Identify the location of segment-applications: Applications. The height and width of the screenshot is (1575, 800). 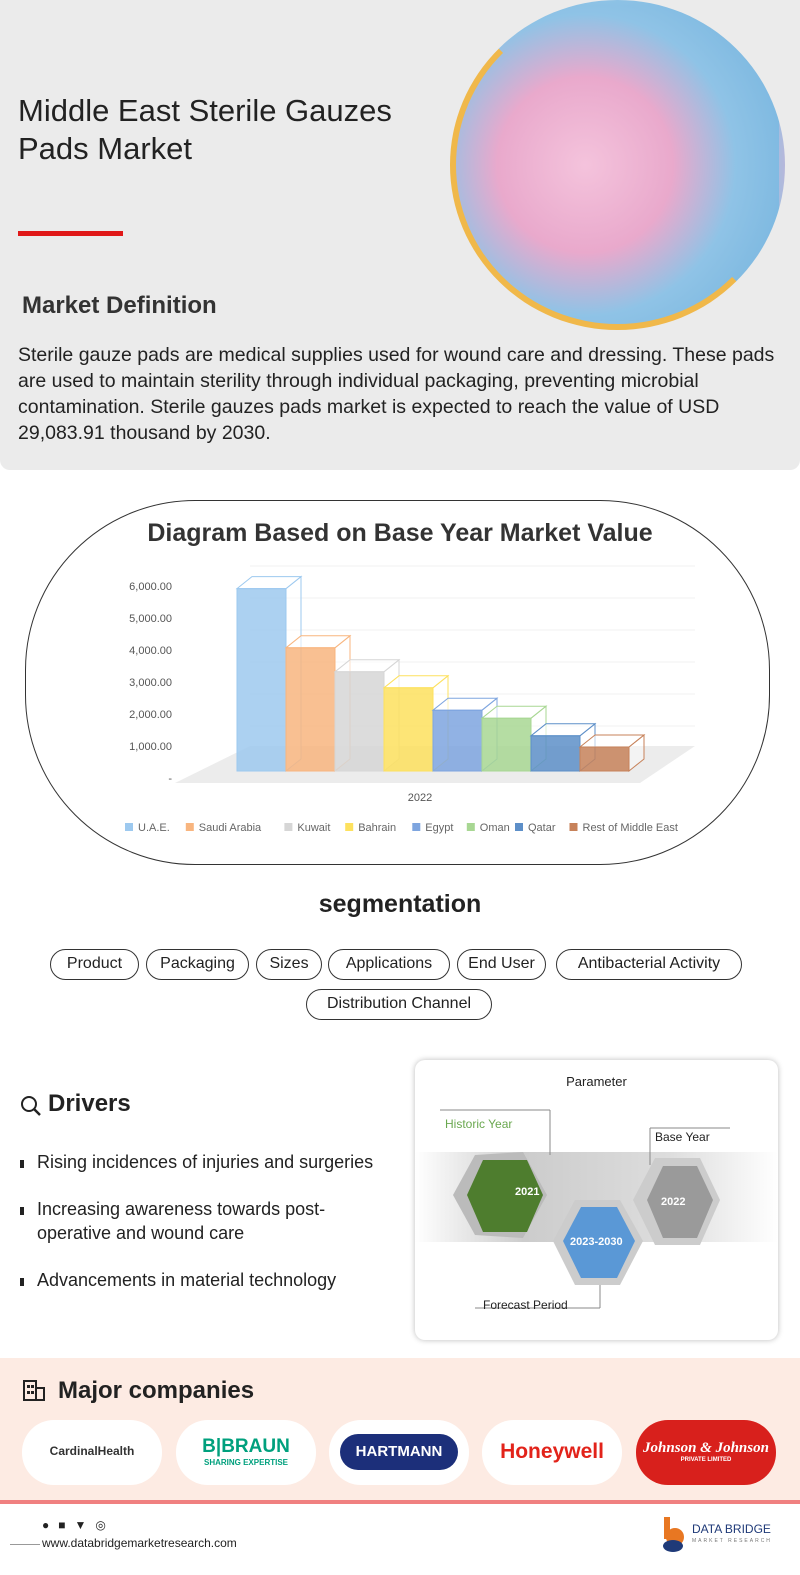
(389, 964).